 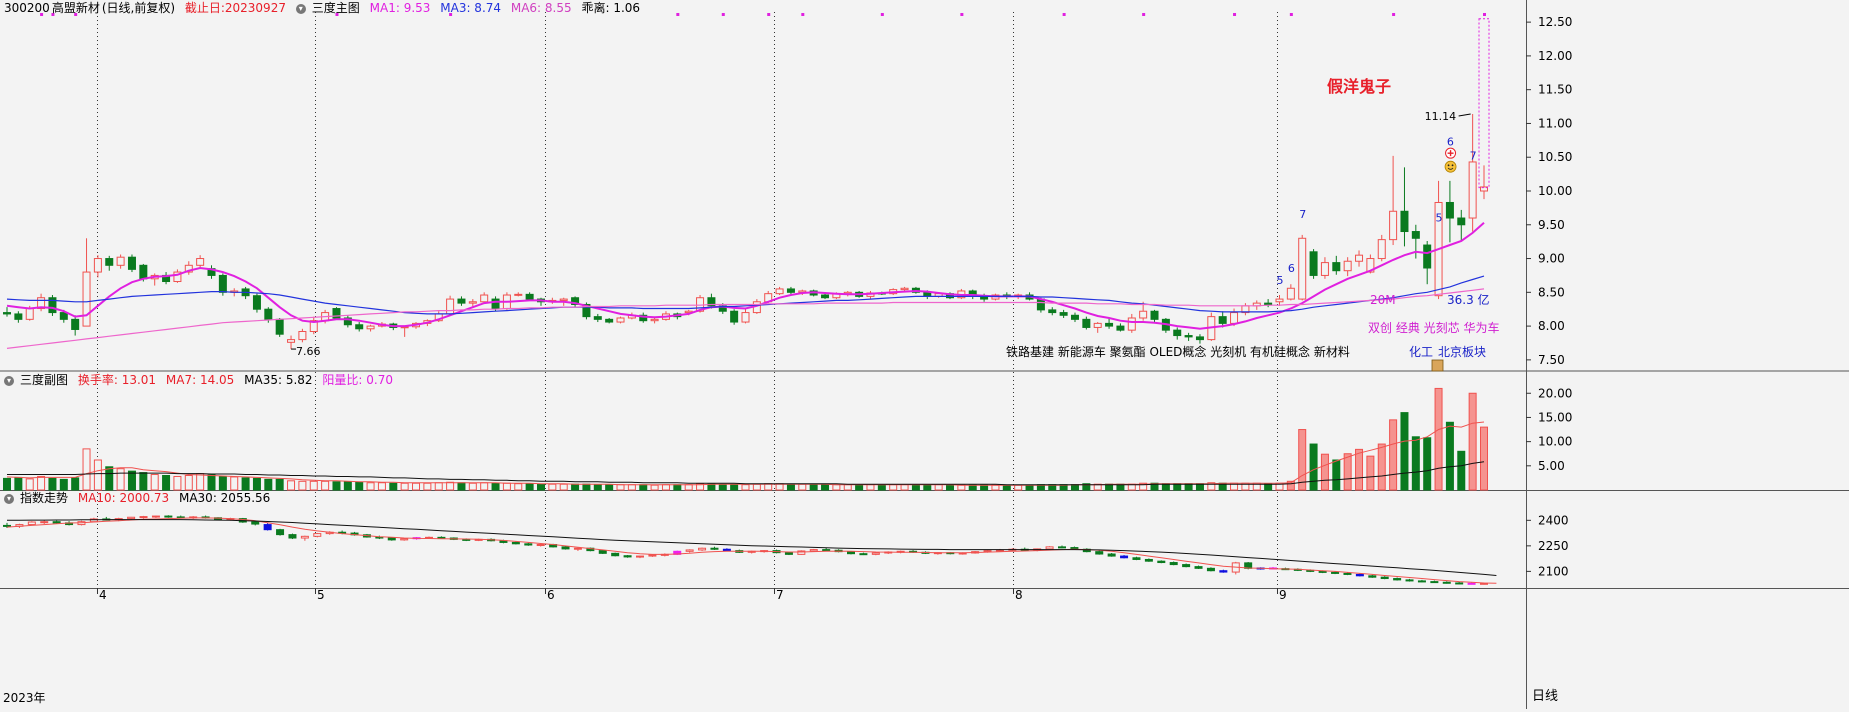 I want to click on price-axis-tick-label: 8.50, so click(x=1551, y=292).